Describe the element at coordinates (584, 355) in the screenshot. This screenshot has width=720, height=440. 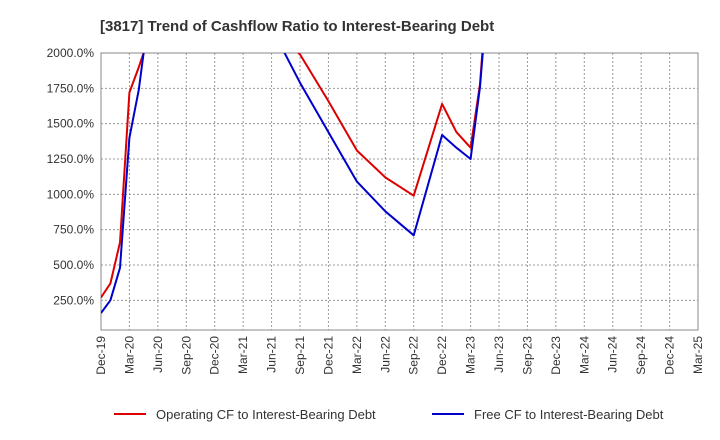
I see `x-tick-label: Mar-24` at that location.